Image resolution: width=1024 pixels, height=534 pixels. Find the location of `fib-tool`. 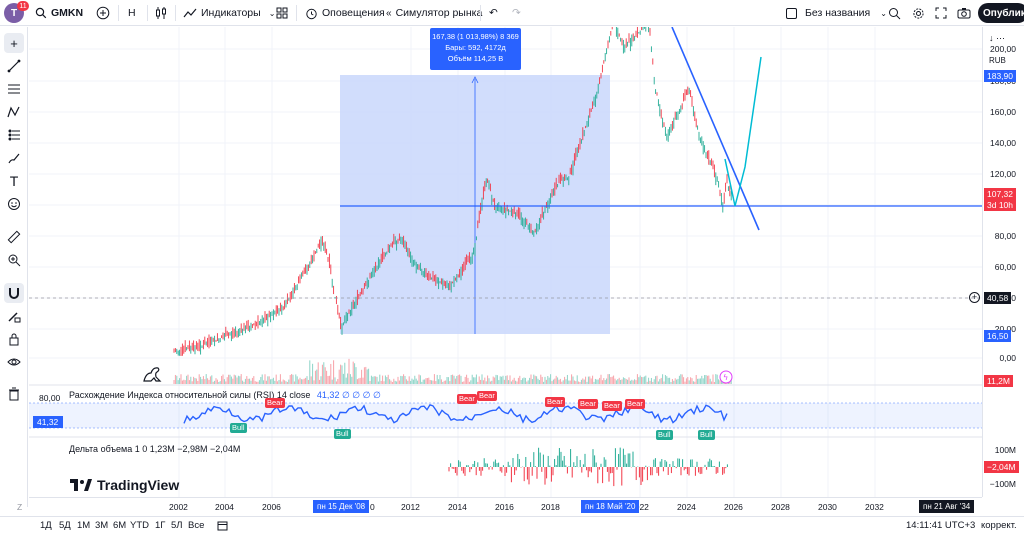

fib-tool is located at coordinates (14, 89).